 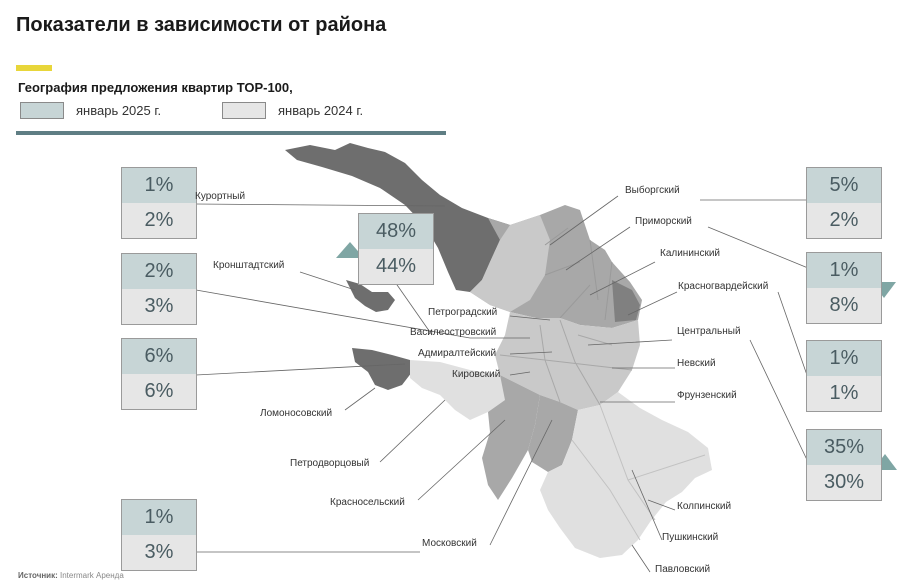 I want to click on legend-swatch-2025, so click(x=42, y=110).